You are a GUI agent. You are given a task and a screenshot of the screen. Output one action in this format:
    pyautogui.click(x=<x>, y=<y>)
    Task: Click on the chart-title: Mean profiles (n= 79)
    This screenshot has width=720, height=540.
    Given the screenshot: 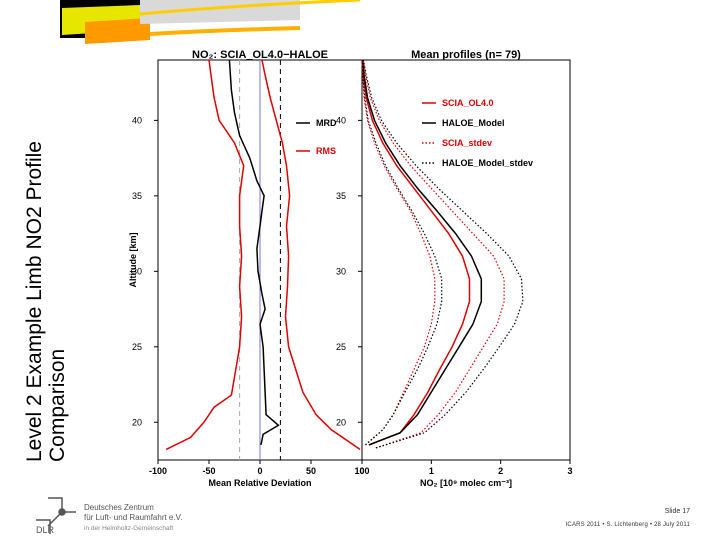 What is the action you would take?
    pyautogui.click(x=466, y=55)
    